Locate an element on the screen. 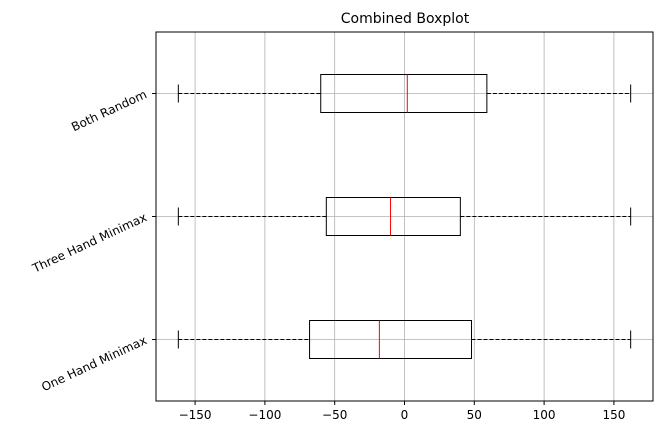  x-tick-label: 50 is located at coordinates (474, 415).